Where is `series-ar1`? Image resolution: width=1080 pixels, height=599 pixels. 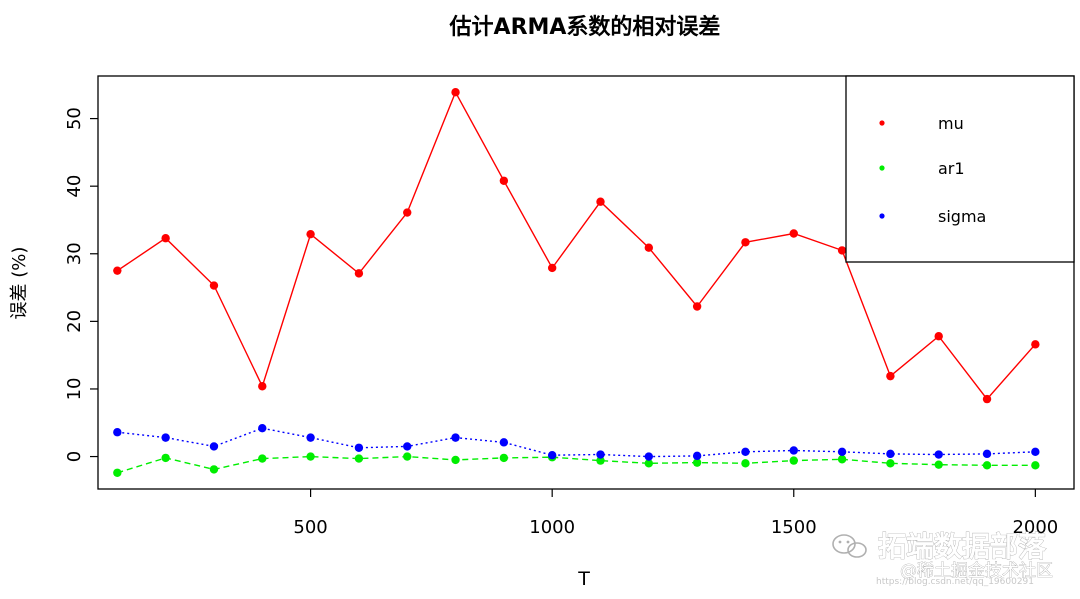
series-ar1 is located at coordinates (576, 464).